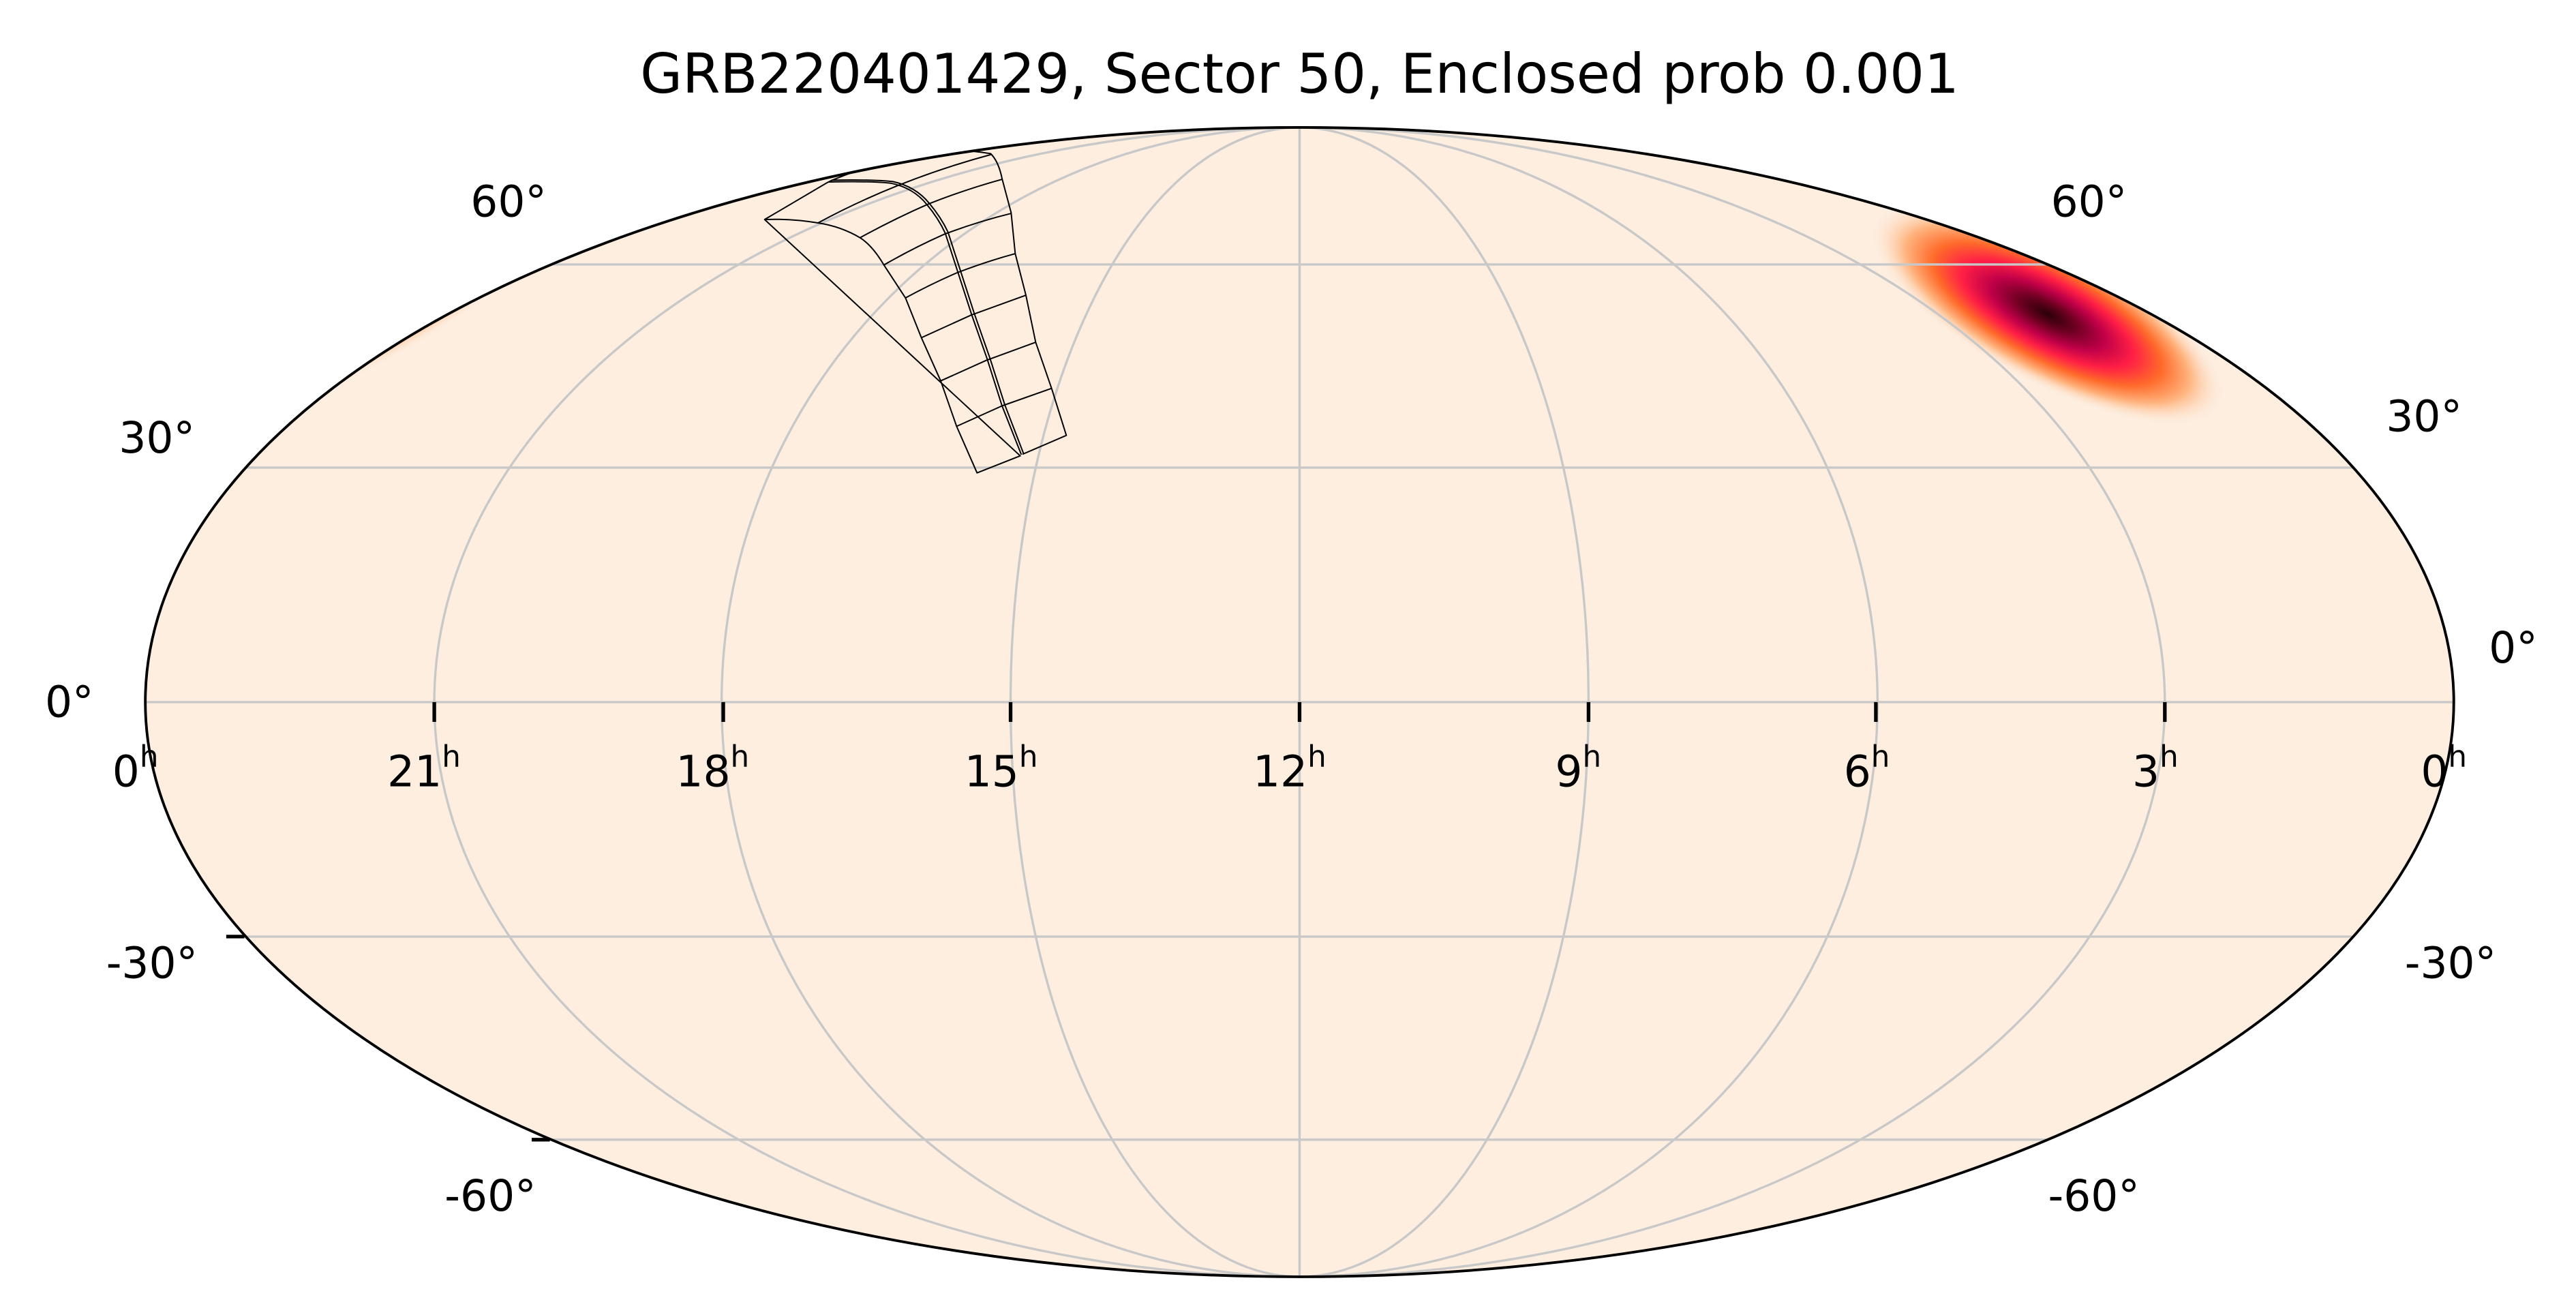 The width and height of the screenshot is (2576, 1315). Describe the element at coordinates (1867, 768) in the screenshot. I see `ra-tick-label: 6h` at that location.